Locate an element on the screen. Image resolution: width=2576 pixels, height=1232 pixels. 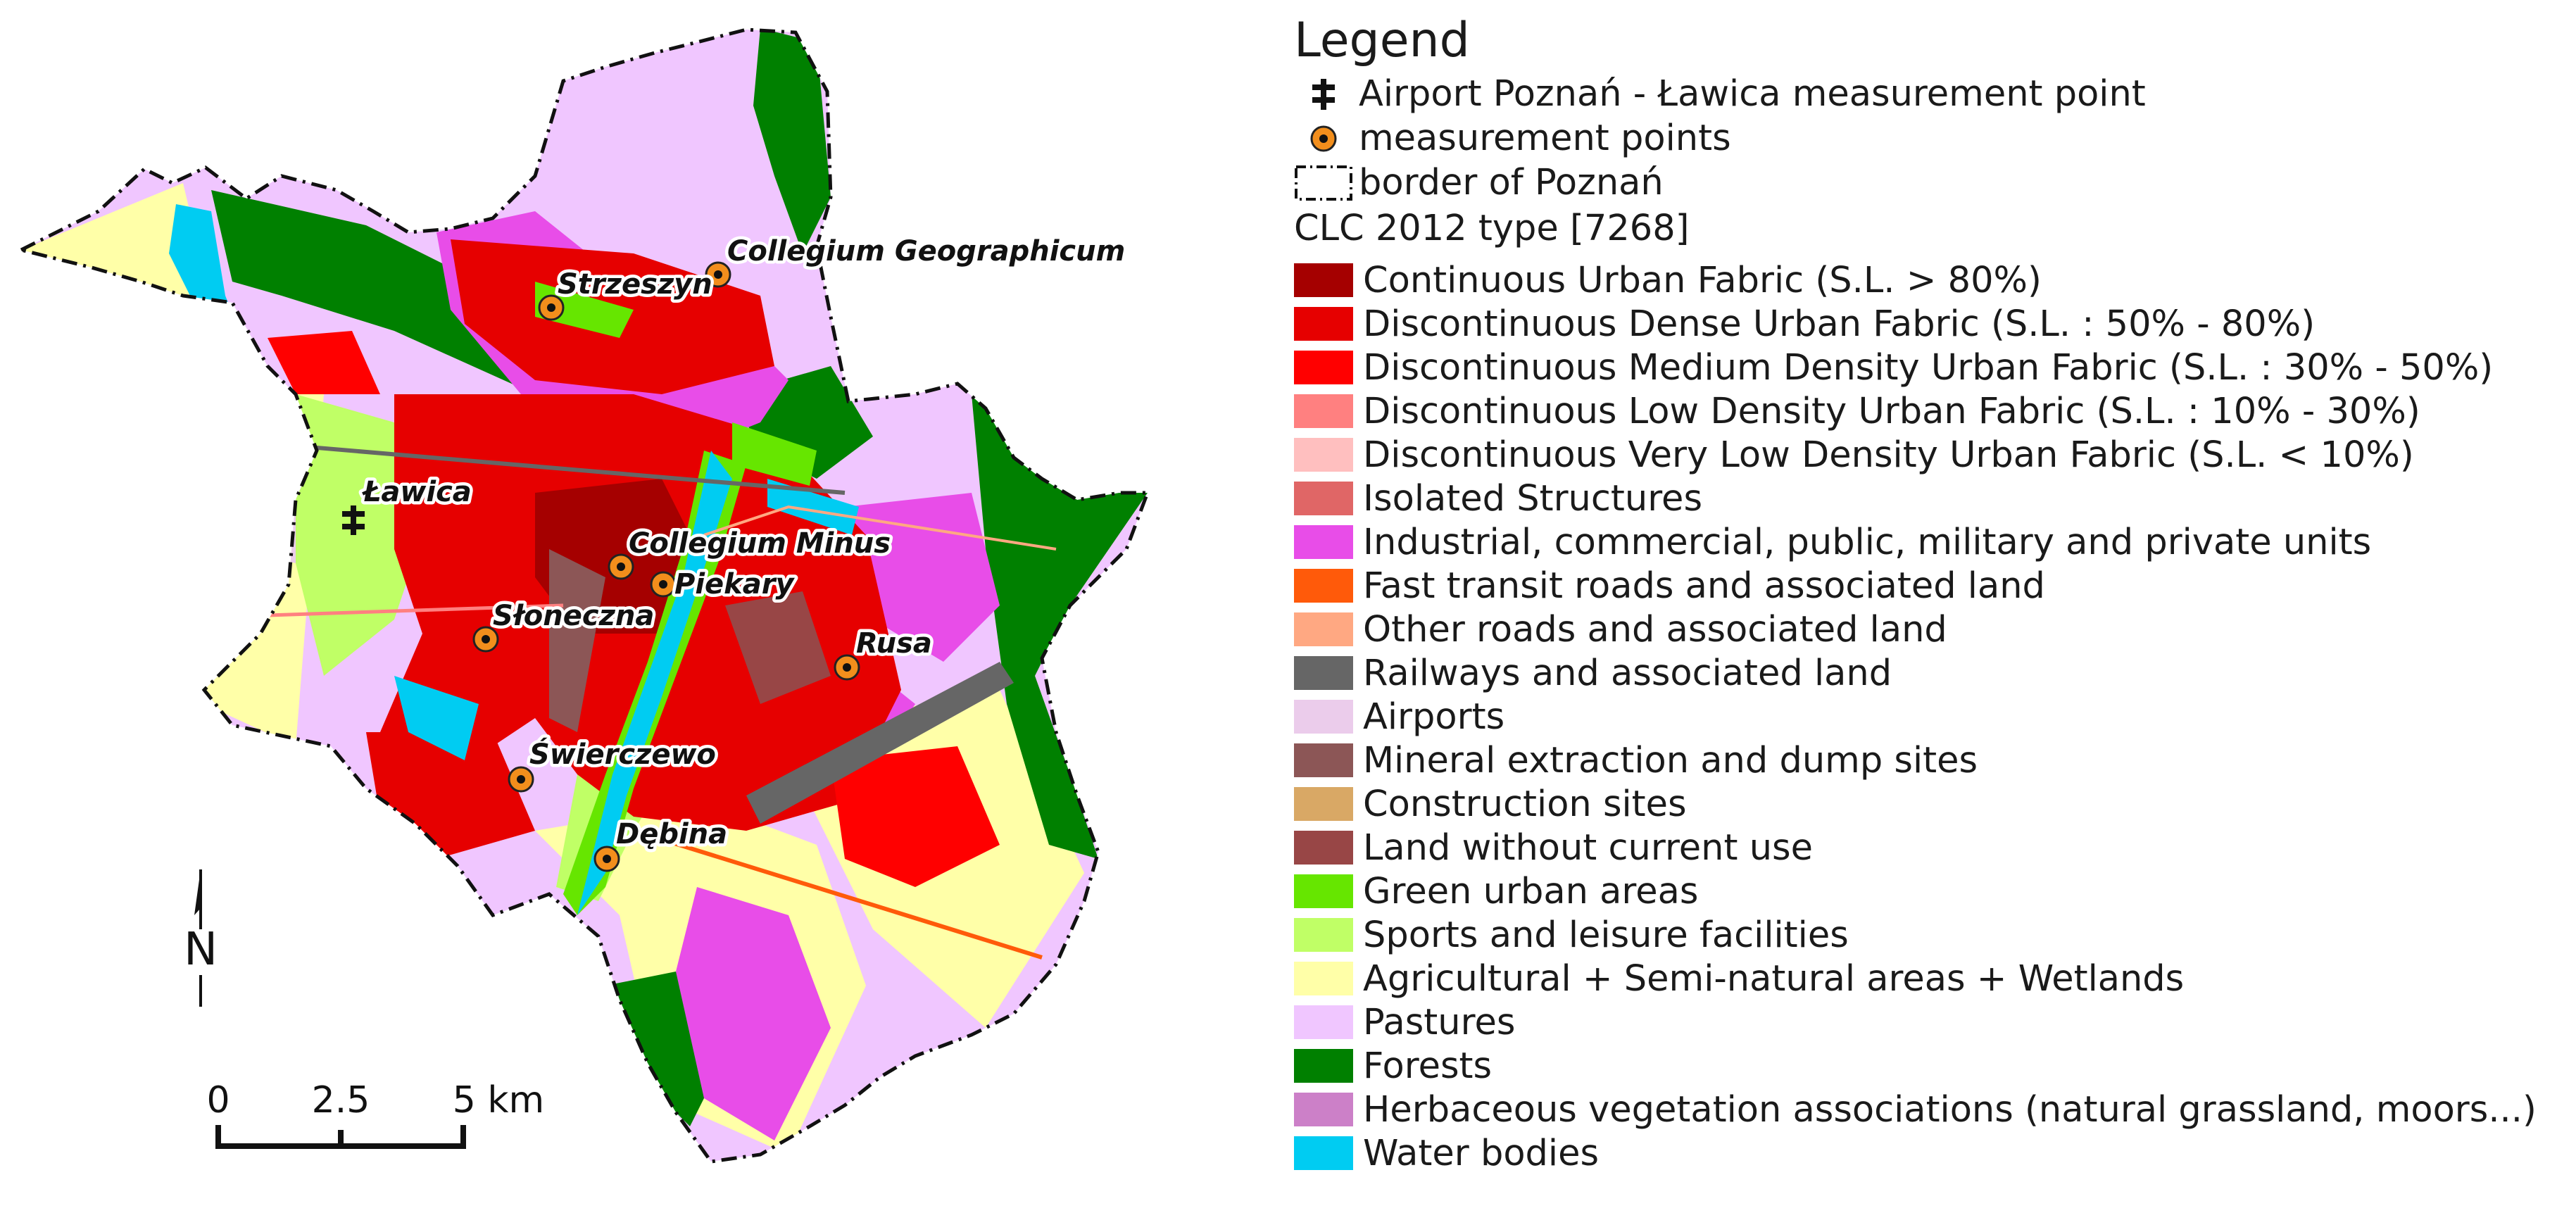
legend-item: Continuous Urban Fabric (S.L. > 80%) is located at coordinates (1931, 280).